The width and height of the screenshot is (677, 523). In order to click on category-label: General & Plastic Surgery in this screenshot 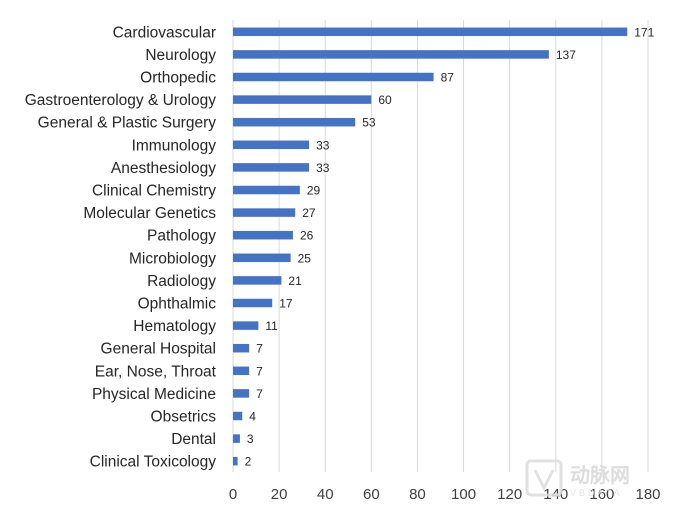, I will do `click(127, 123)`.